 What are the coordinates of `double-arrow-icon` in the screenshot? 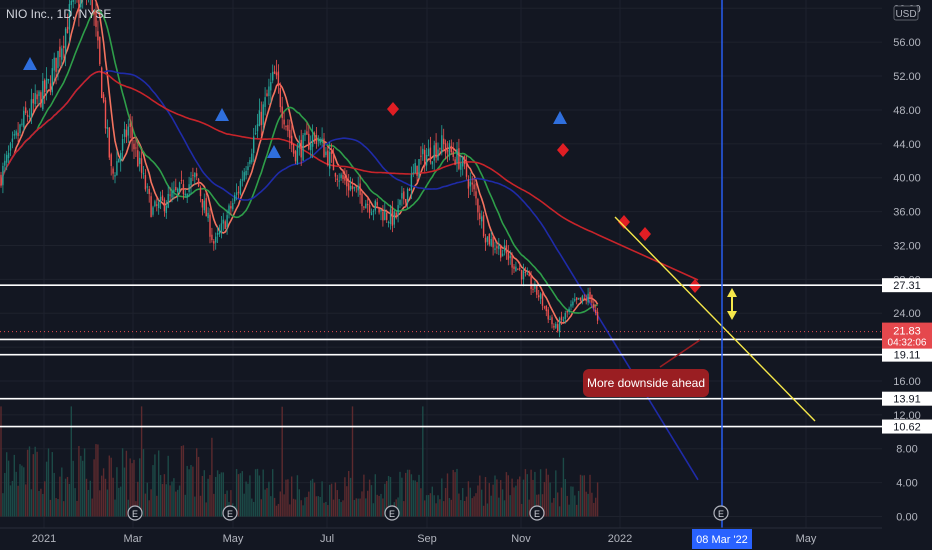 It's located at (732, 304).